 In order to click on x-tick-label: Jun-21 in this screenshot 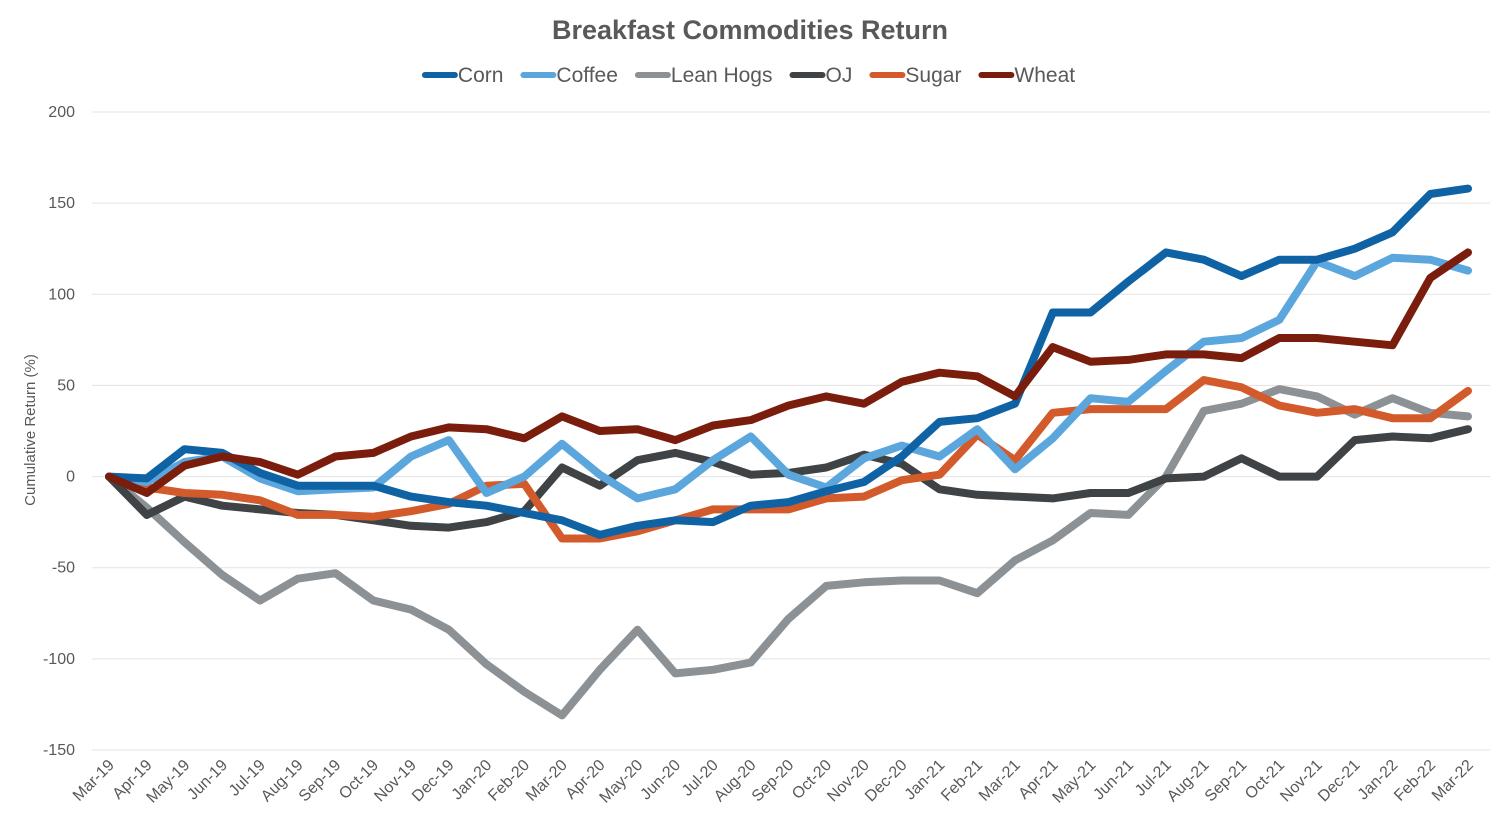, I will do `click(1113, 780)`.